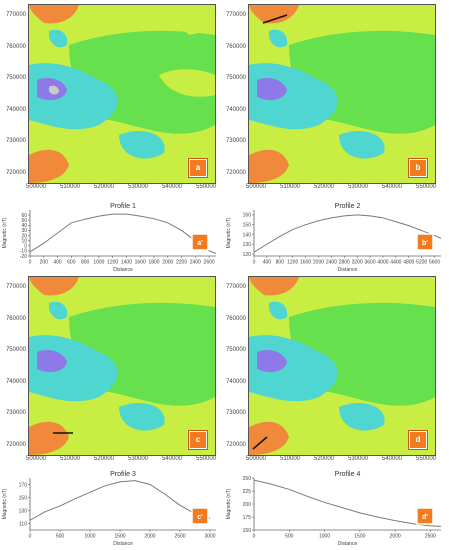 The image size is (449, 550). Describe the element at coordinates (57, 263) in the screenshot. I see `x-tick-label: 400` at that location.